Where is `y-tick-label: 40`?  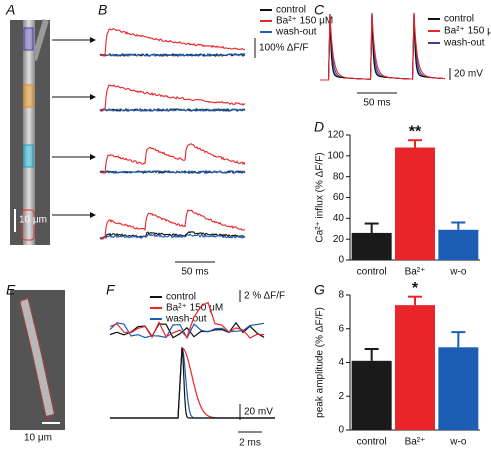 y-tick-label: 40 is located at coordinates (339, 218).